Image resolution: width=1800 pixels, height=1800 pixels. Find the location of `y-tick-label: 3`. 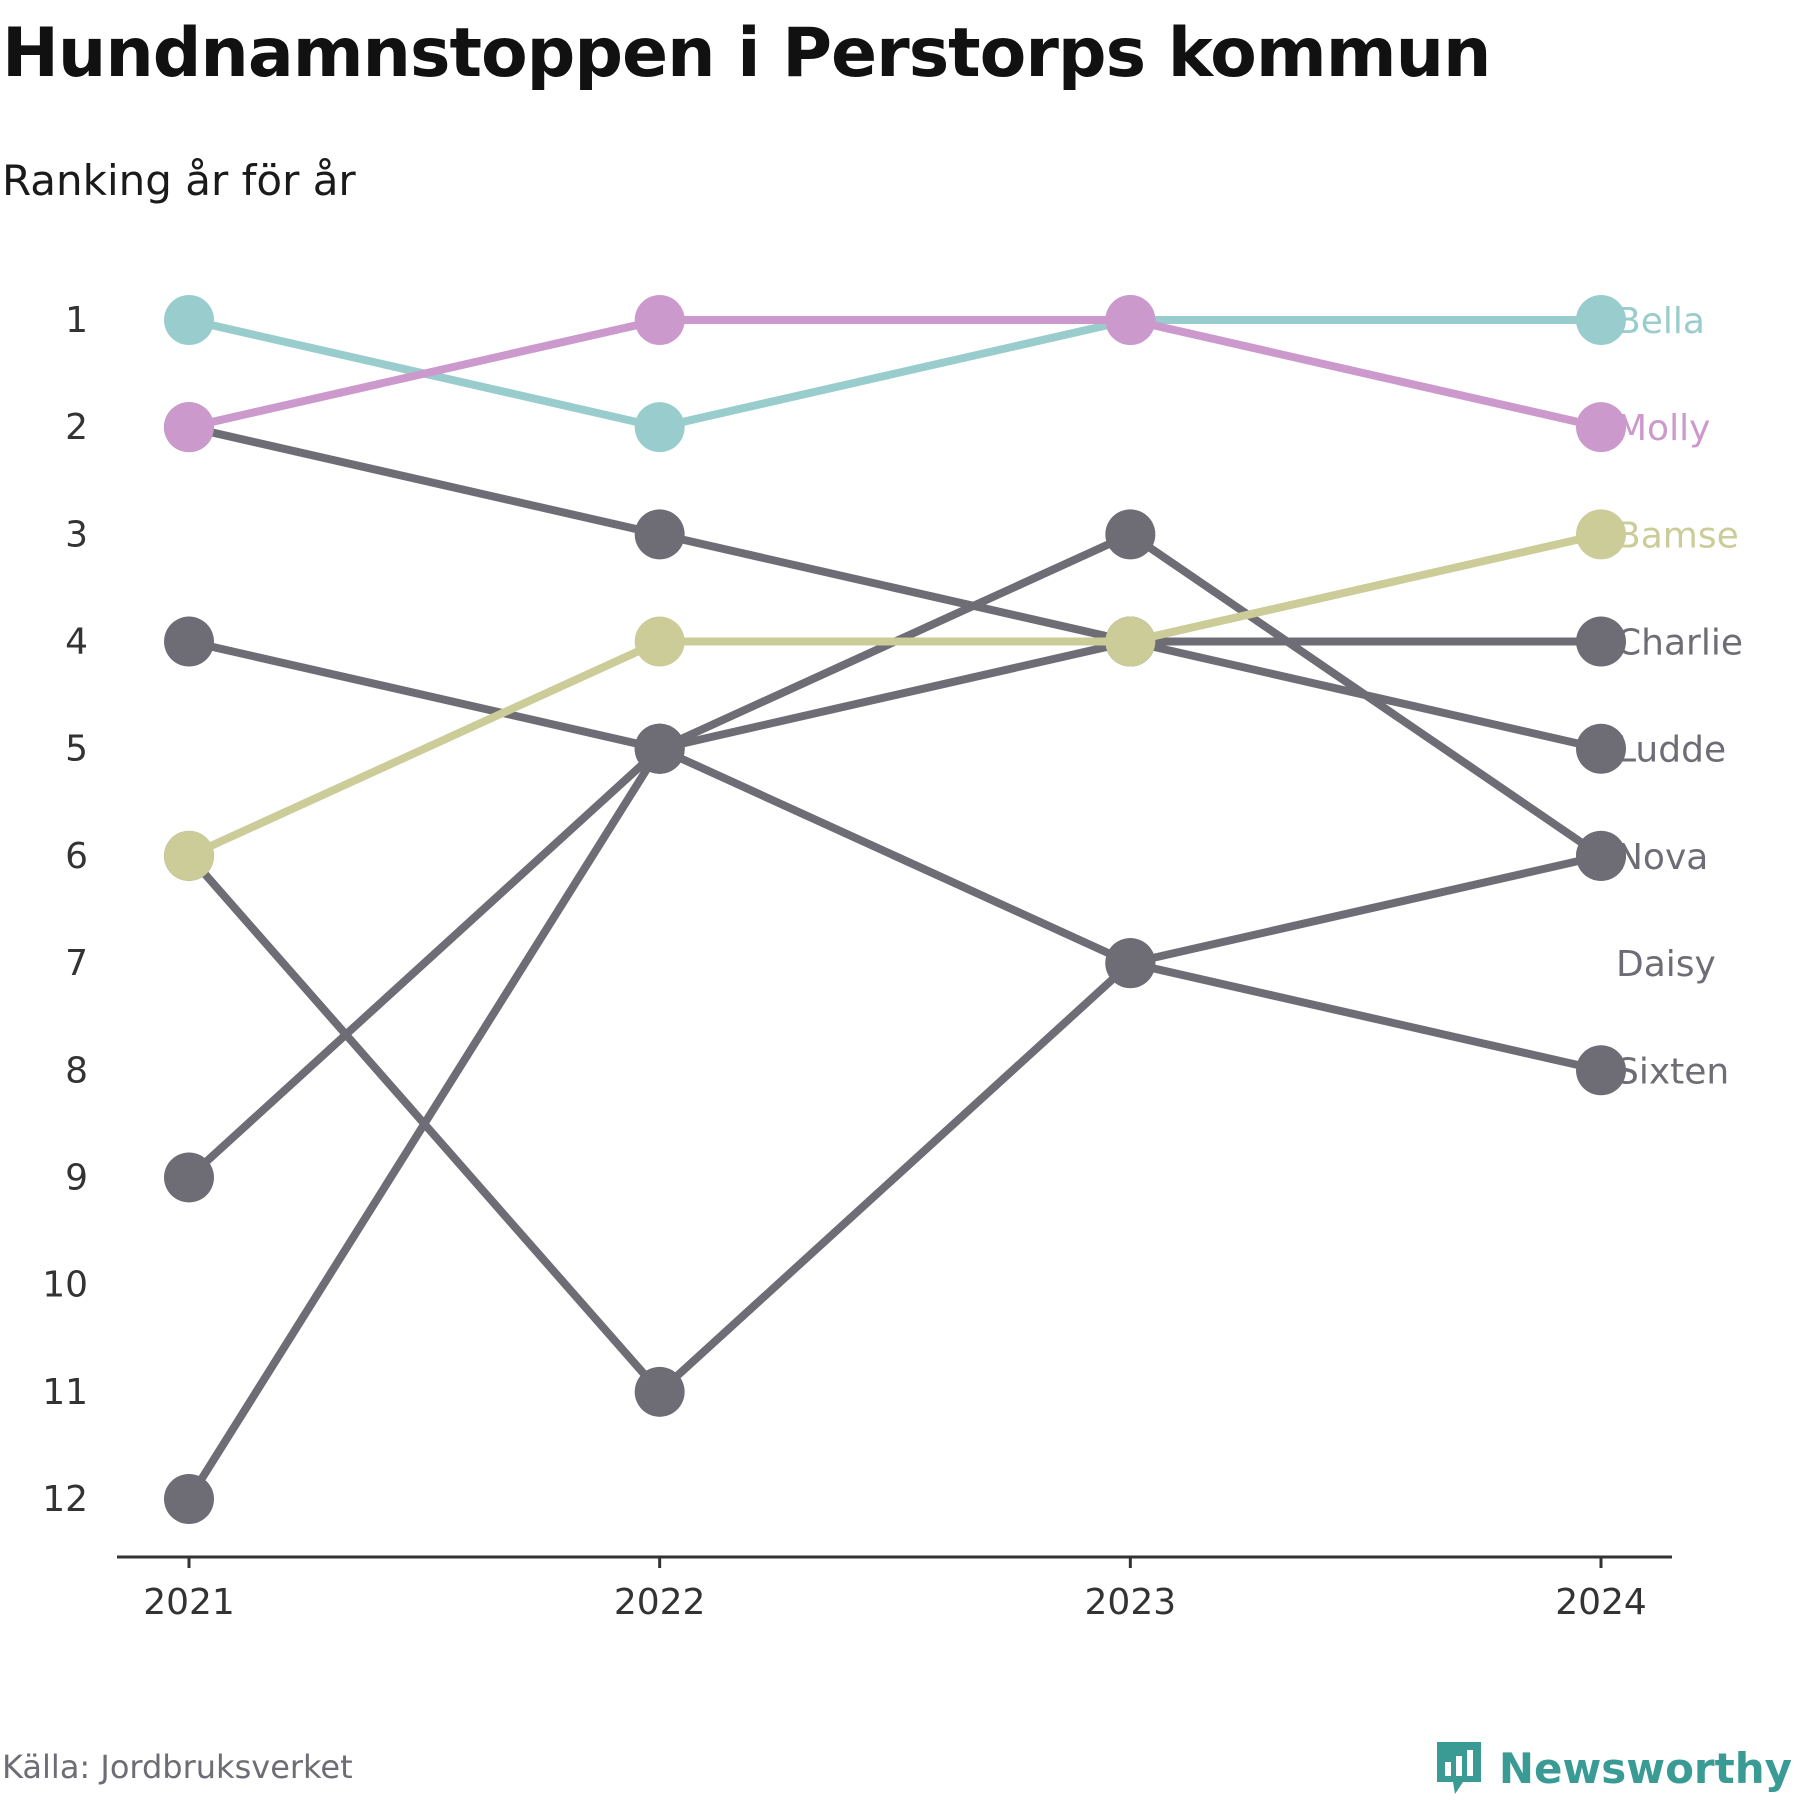

y-tick-label: 3 is located at coordinates (76, 534).